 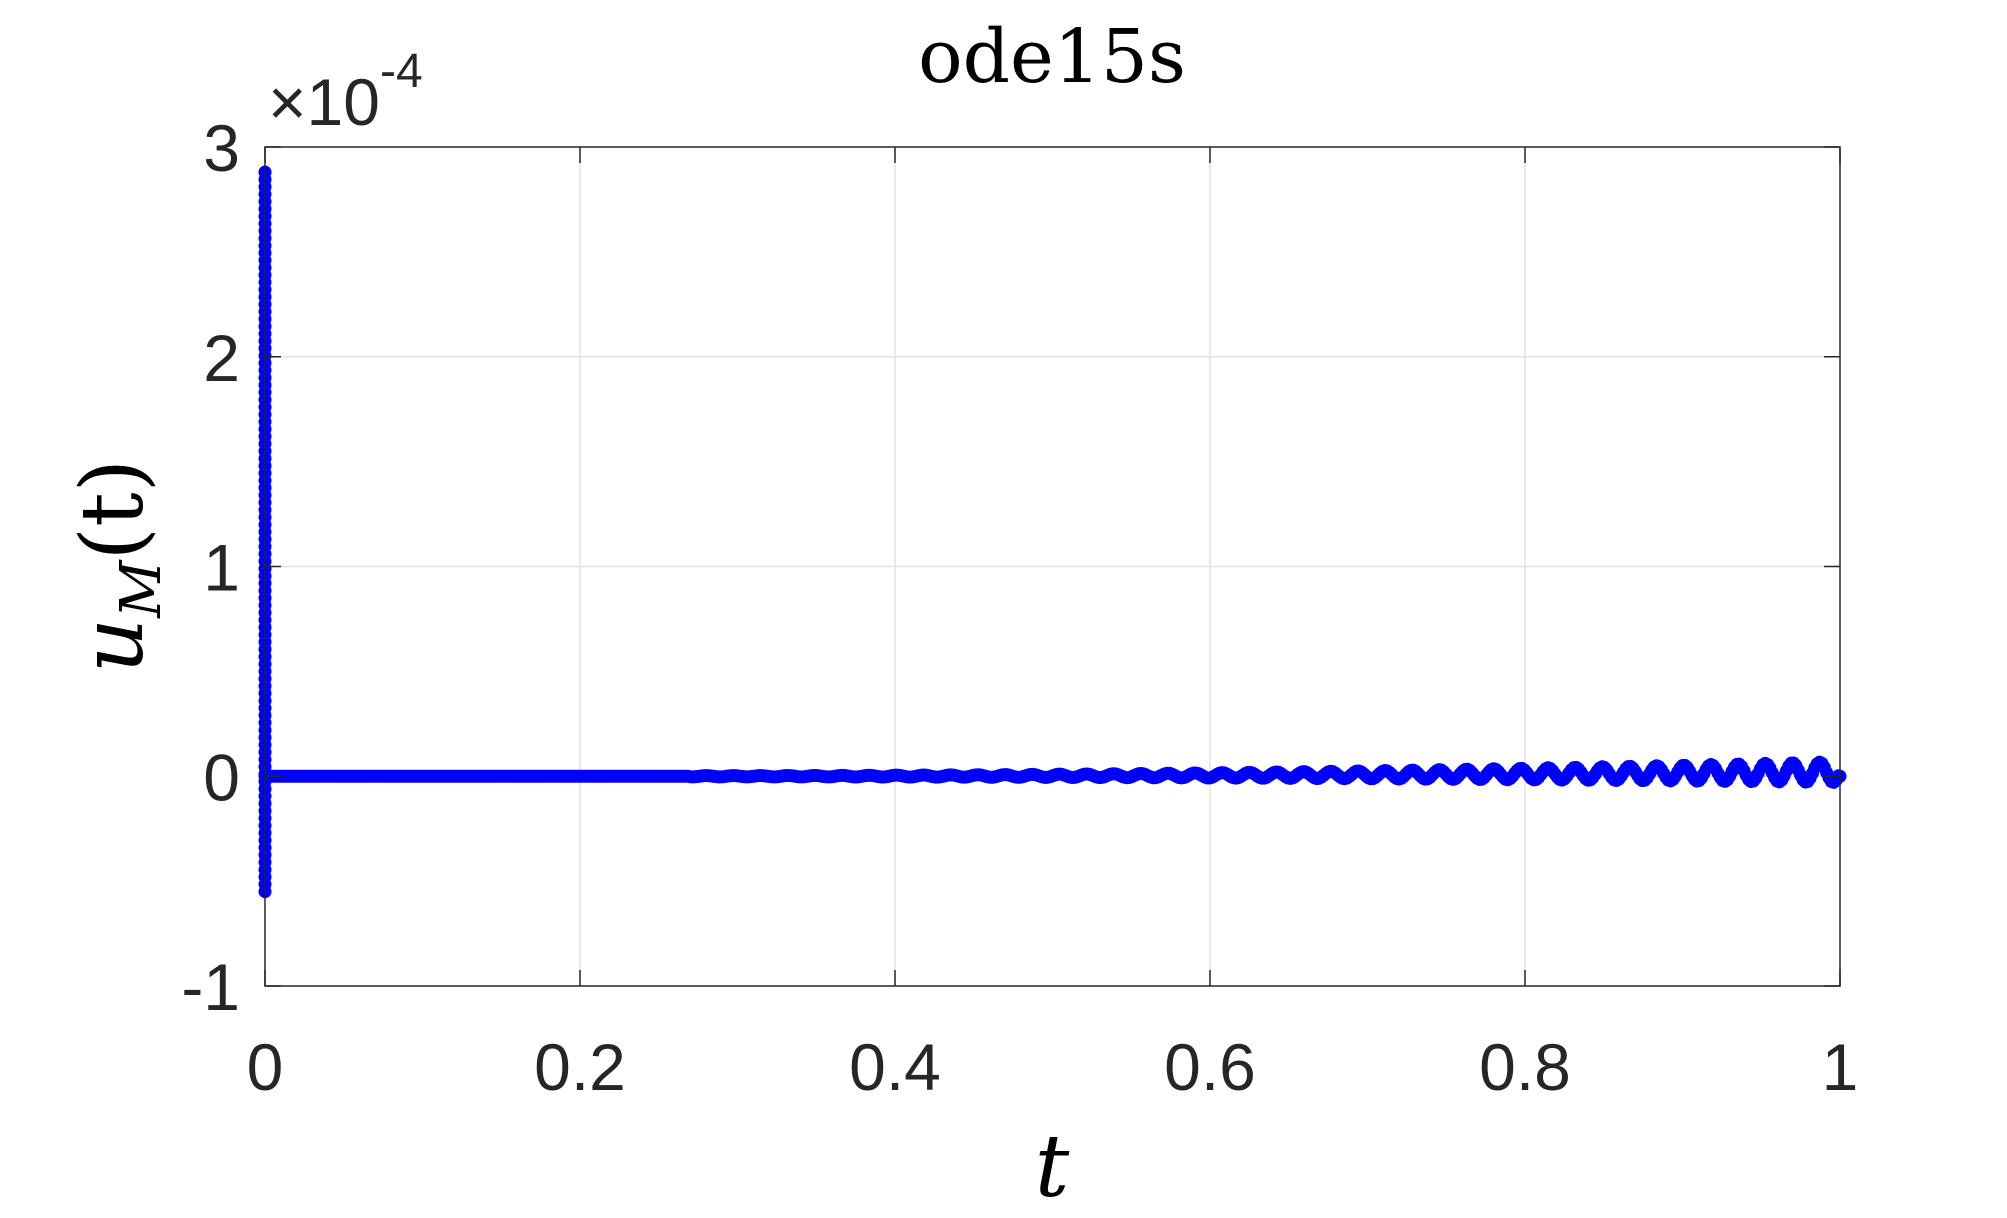 I want to click on y-tick-label: 3, so click(x=221, y=148).